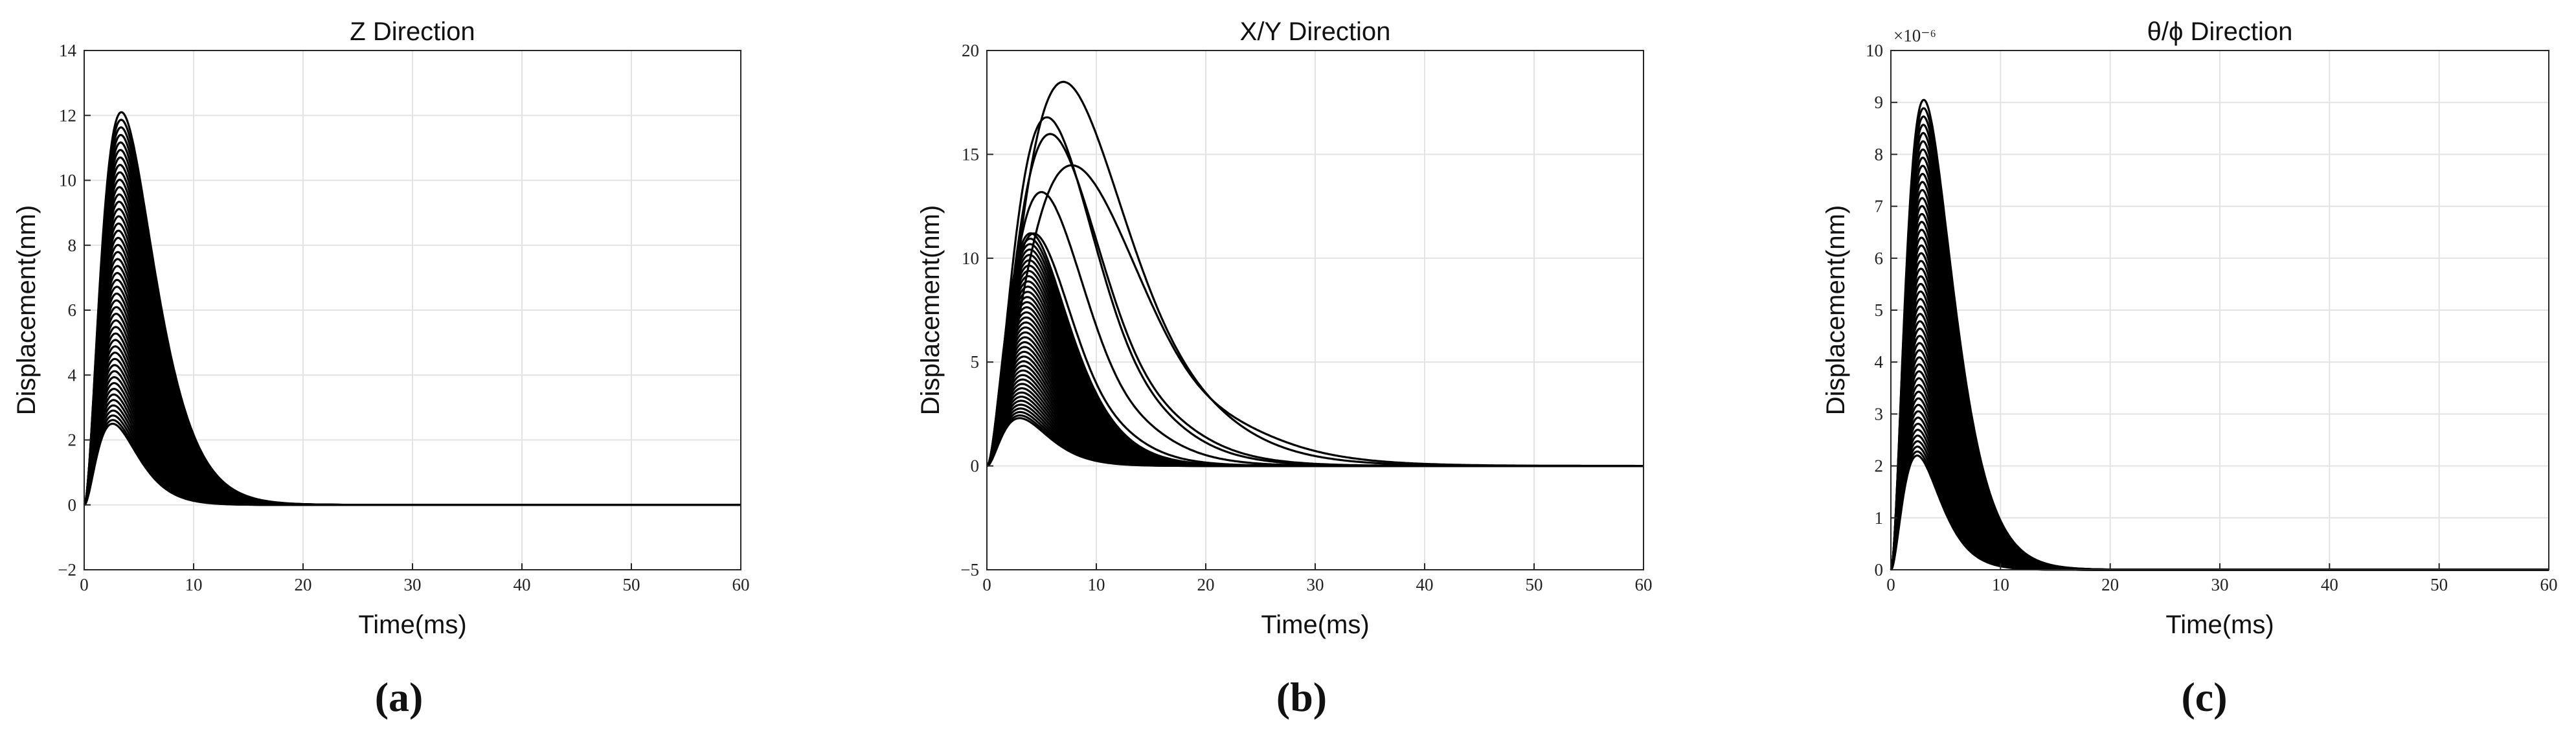  I want to click on panel-a-xtick-label: 10, so click(194, 584).